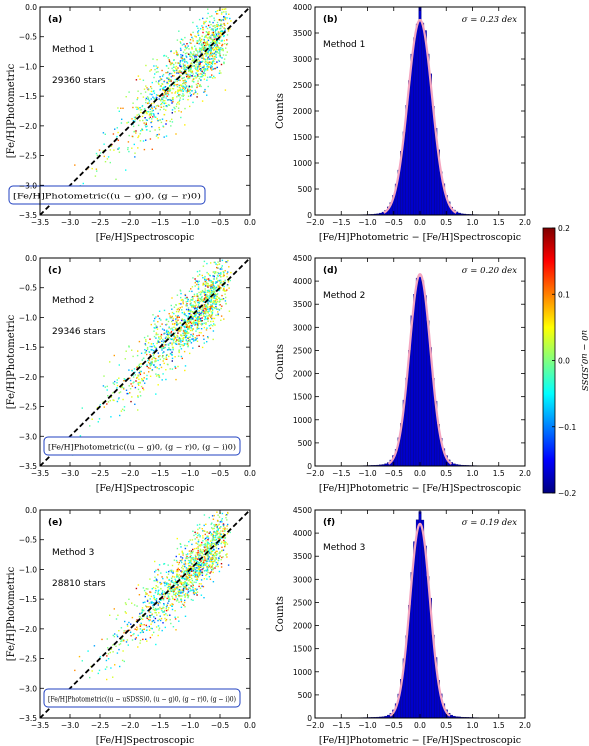 This screenshot has height=746, width=589. What do you see at coordinates (220, 473) in the screenshot?
I see `x-tick-label: −0.5` at bounding box center [220, 473].